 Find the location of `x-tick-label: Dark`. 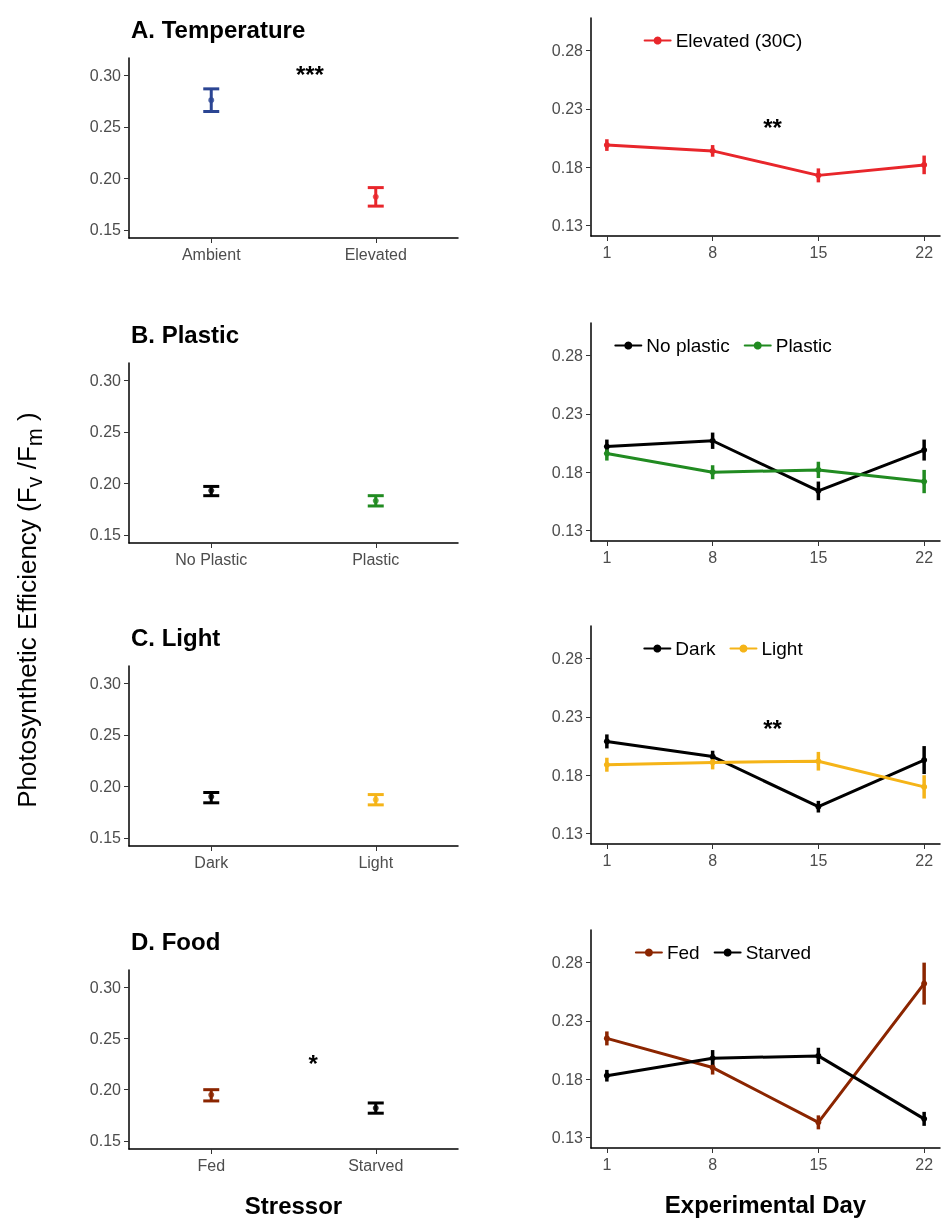

x-tick-label: Dark is located at coordinates (212, 862).